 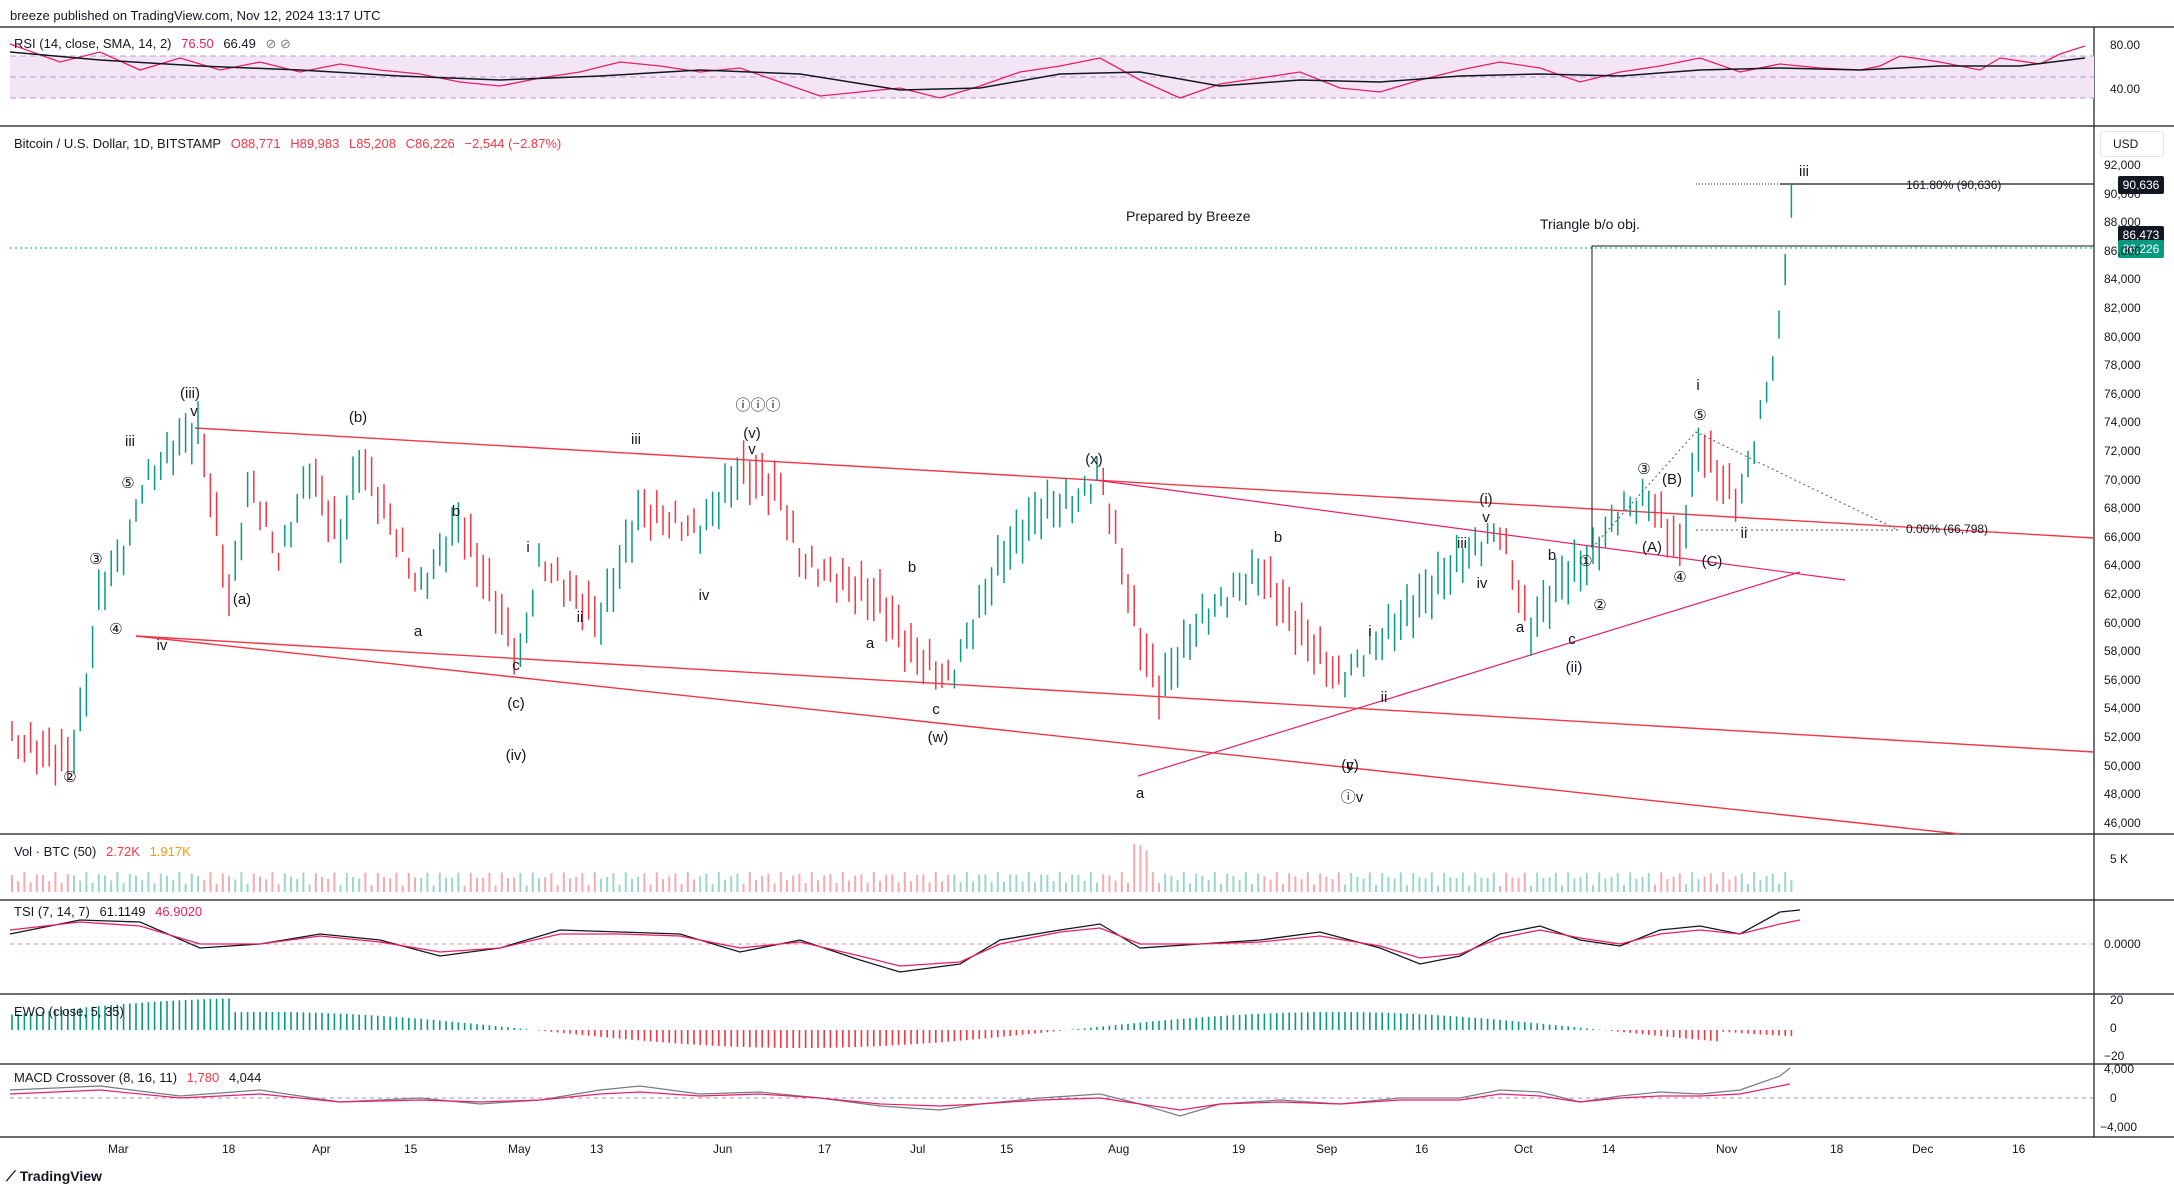 What do you see at coordinates (2122, 279) in the screenshot?
I see `price-tick: 84,000` at bounding box center [2122, 279].